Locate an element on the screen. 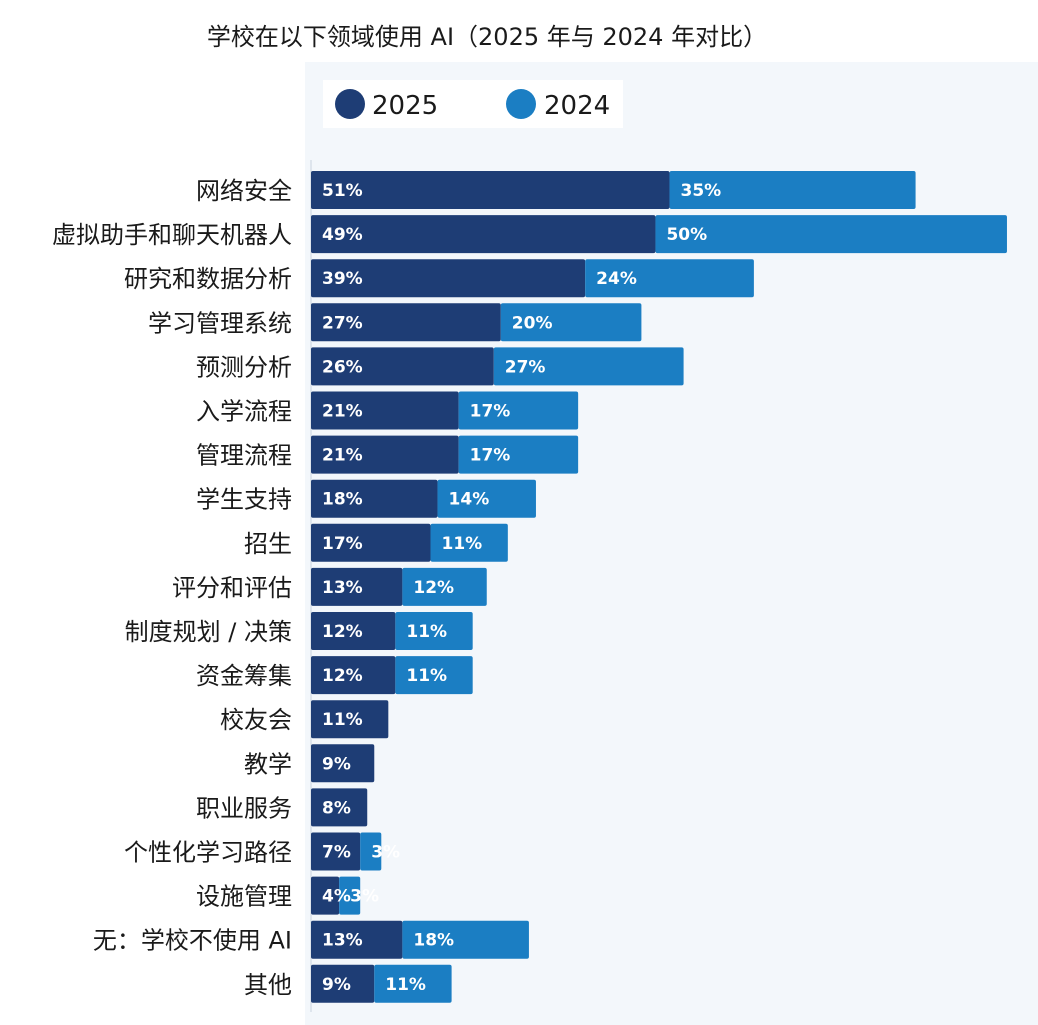  category-label: 校友会 is located at coordinates (256, 720).